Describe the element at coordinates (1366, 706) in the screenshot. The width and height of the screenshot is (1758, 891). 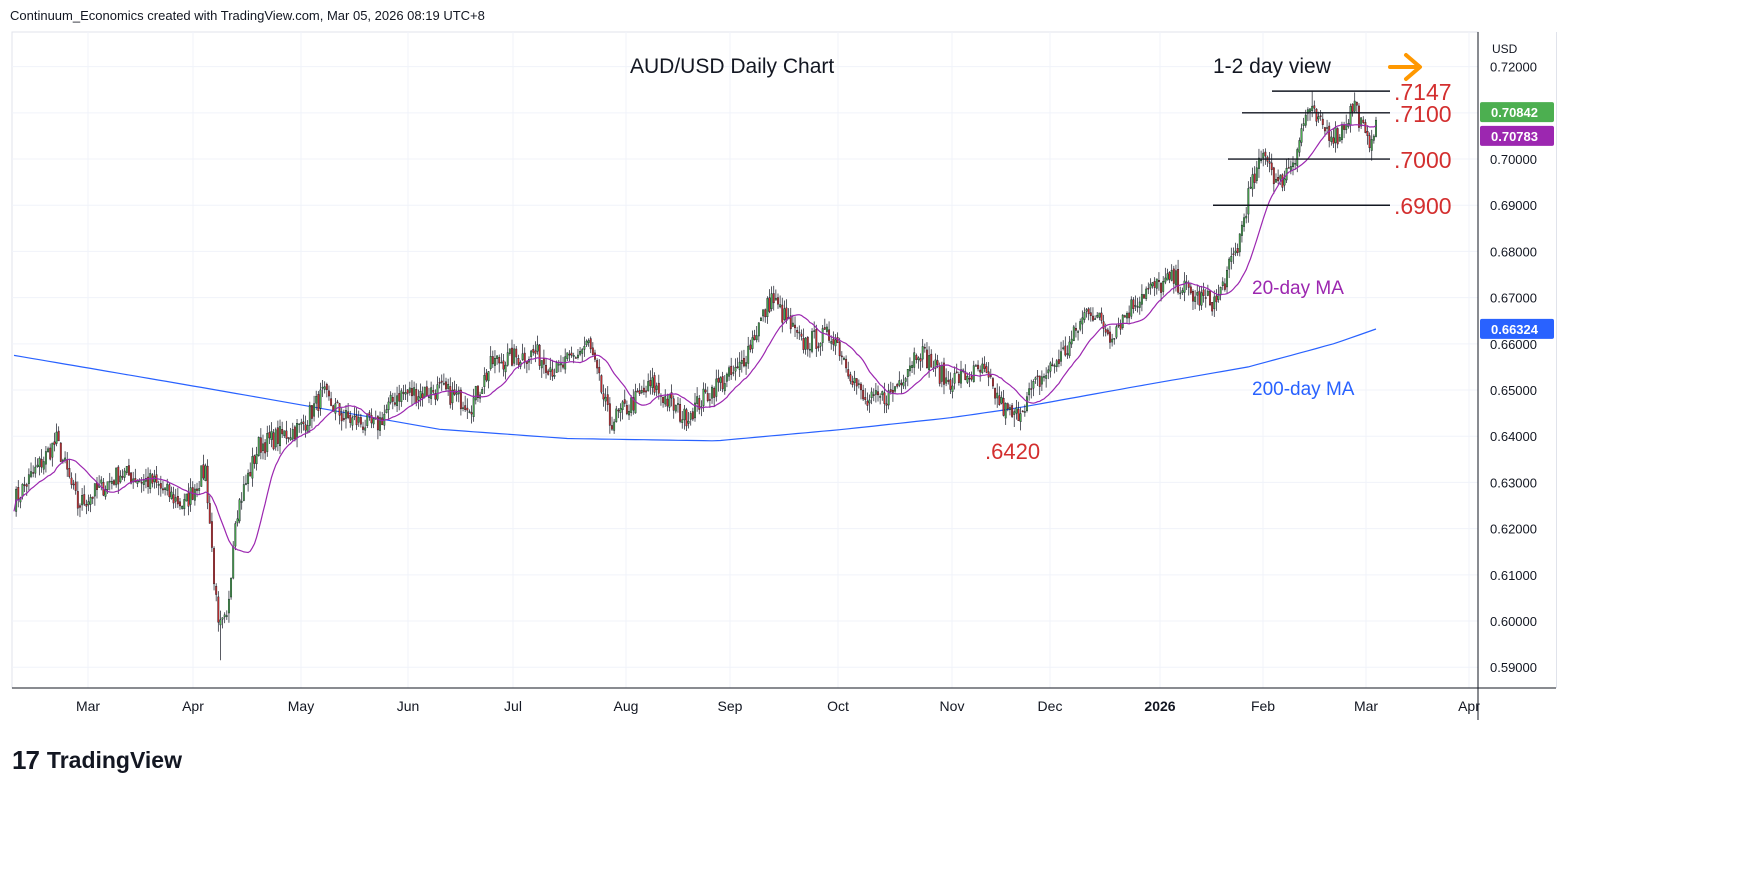
I see `x-tick-label: Mar` at that location.